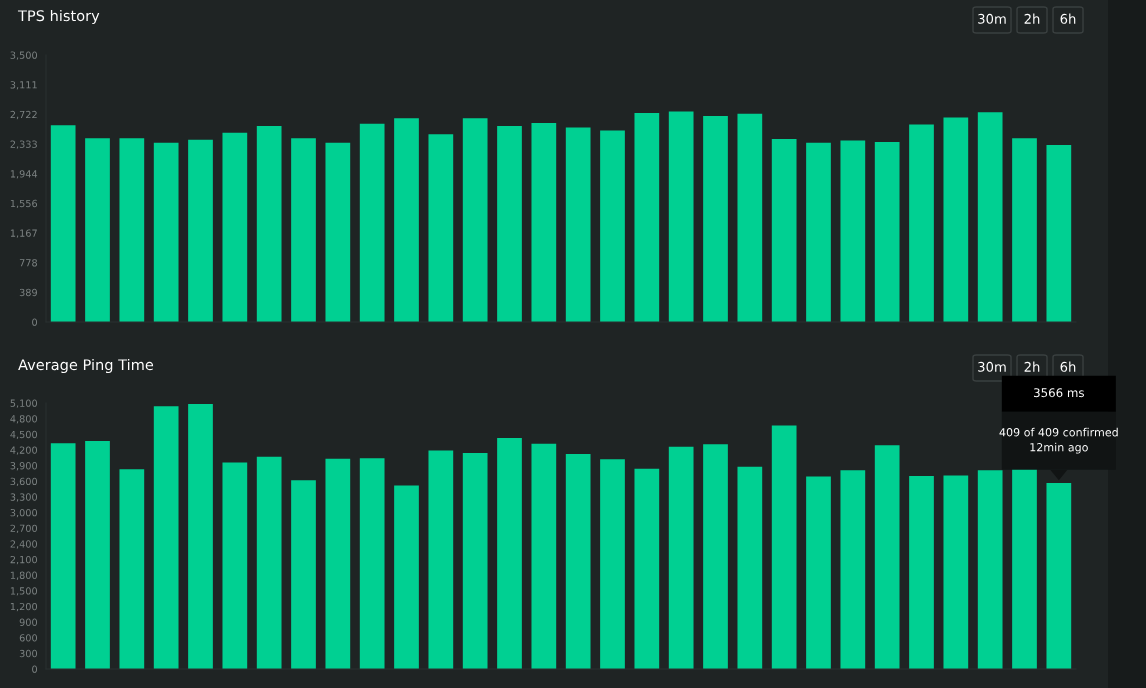  I want to click on y-tick-label: 1,167, so click(23, 233).